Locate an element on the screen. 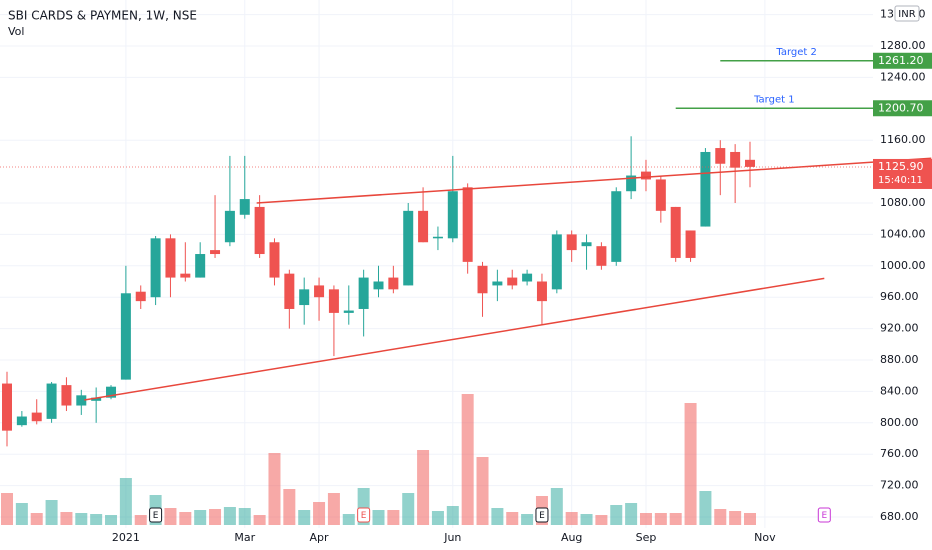 Image resolution: width=932 pixels, height=550 pixels. countdown-label: 15:40:11 is located at coordinates (900, 180).